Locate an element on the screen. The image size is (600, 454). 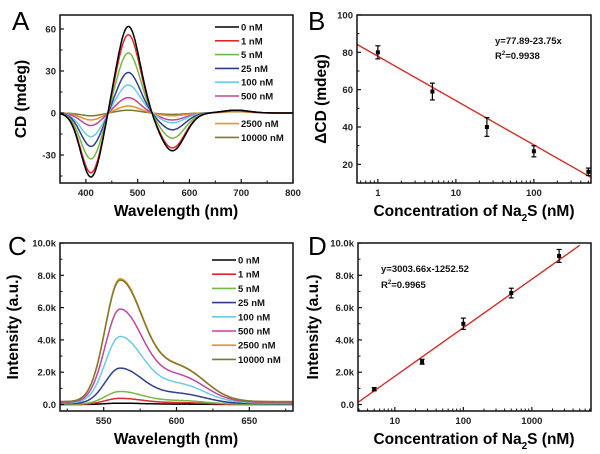
panel-b-plot-area is located at coordinates (474, 111).